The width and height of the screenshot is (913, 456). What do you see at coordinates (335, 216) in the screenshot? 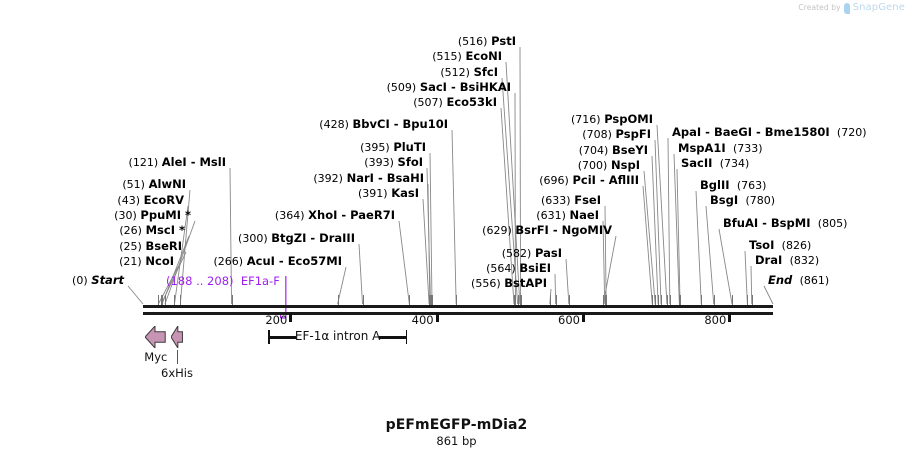
I see `enzyme-label-xhoi: (364) XhoI - PaeR7I` at bounding box center [335, 216].